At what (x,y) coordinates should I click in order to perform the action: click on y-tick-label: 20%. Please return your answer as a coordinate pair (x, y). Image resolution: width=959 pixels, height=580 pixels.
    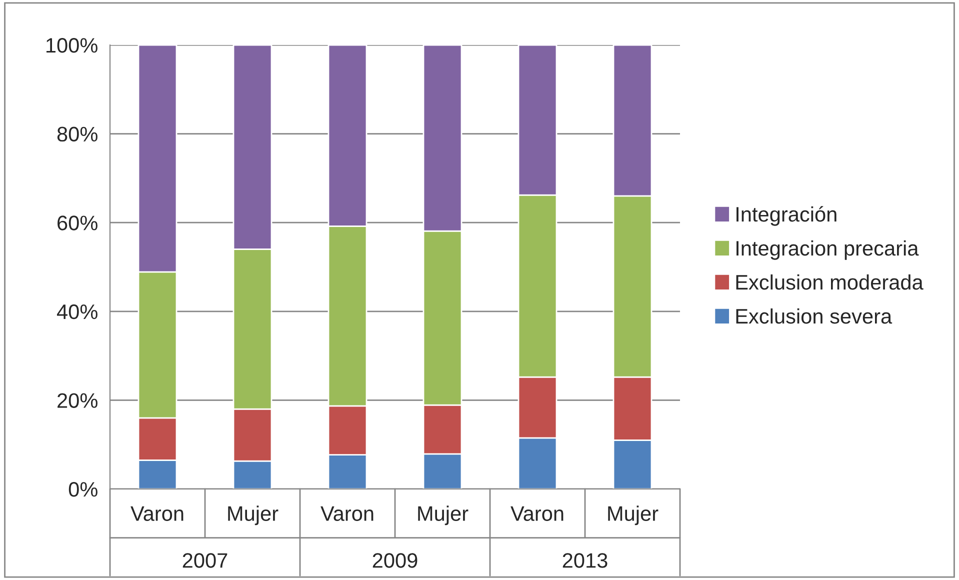
    Looking at the image, I should click on (78, 400).